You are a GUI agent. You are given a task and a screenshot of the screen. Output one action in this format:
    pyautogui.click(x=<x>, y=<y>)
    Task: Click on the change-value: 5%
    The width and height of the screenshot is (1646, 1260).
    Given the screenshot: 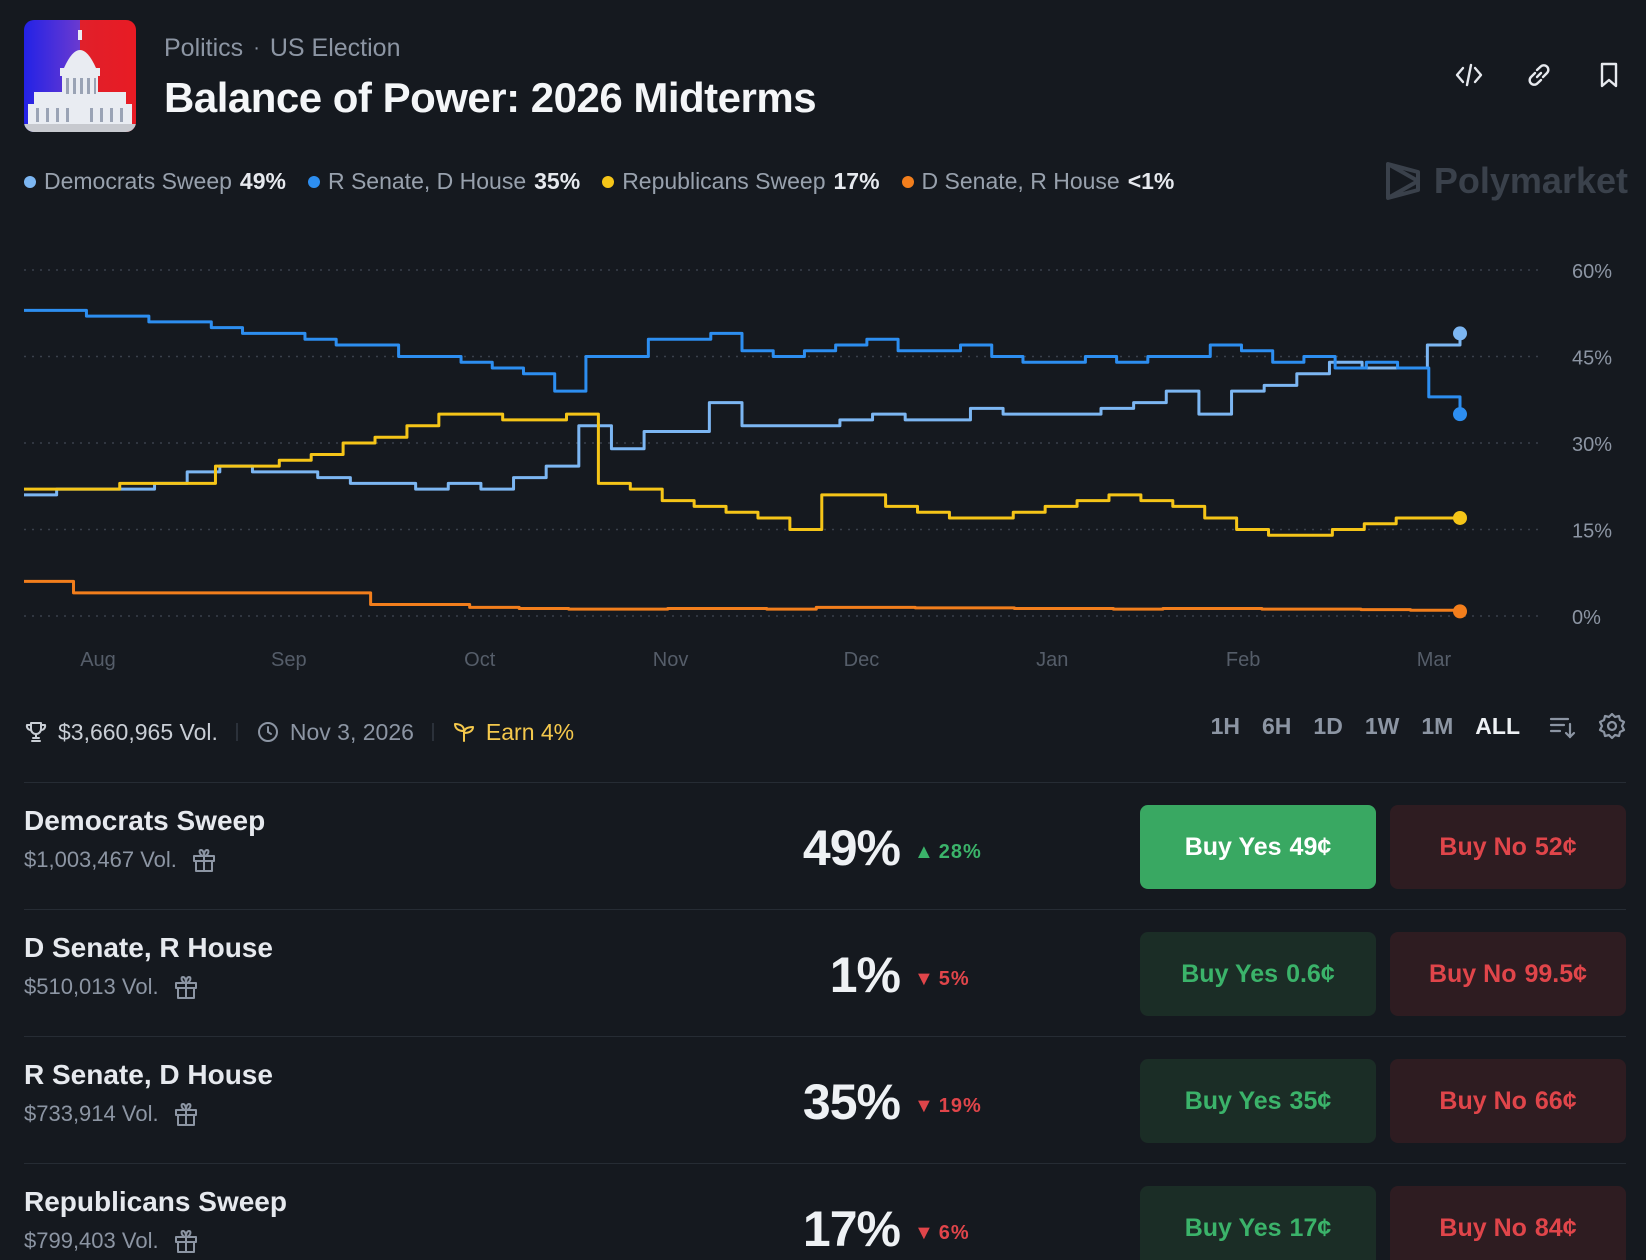 What is the action you would take?
    pyautogui.click(x=954, y=979)
    